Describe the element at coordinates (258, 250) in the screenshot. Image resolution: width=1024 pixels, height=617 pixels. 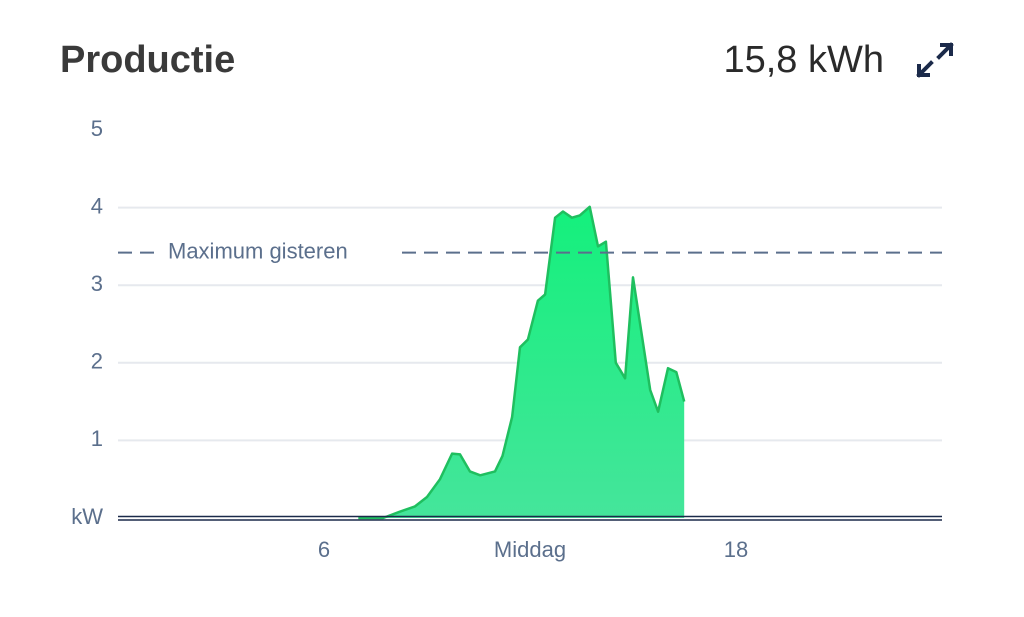
I see `reference-label: Maximum gisteren` at that location.